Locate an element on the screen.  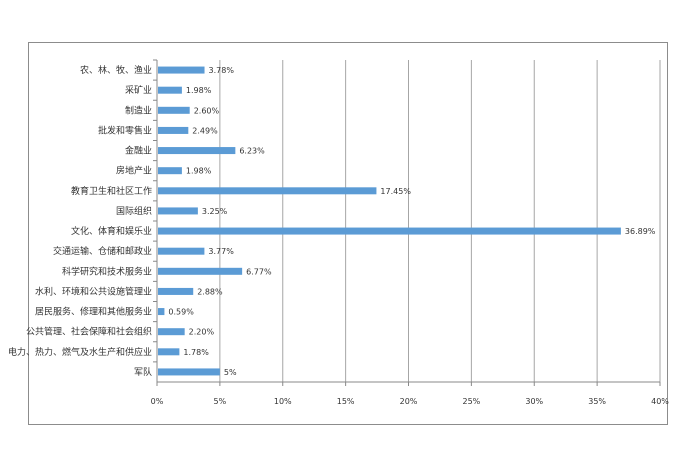
data-label: 36.89% is located at coordinates (640, 231).